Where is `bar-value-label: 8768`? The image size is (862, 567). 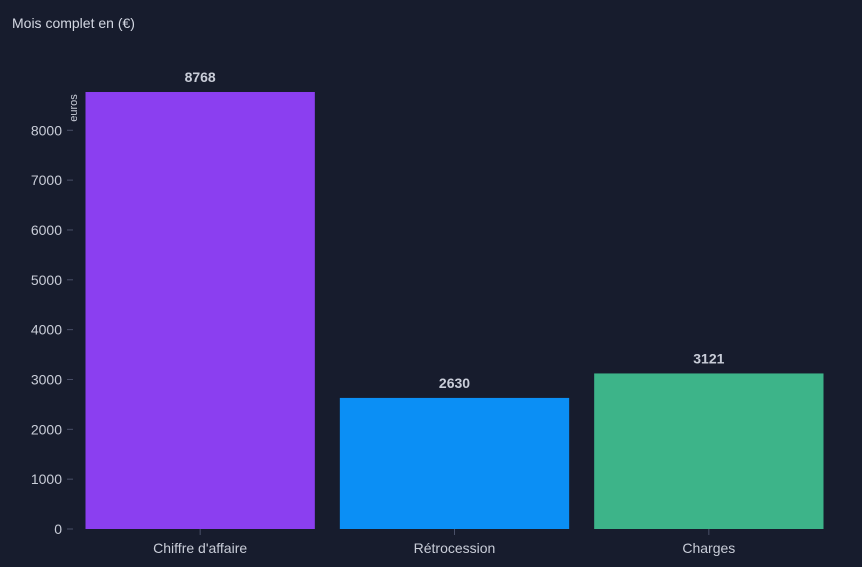 bar-value-label: 8768 is located at coordinates (200, 77).